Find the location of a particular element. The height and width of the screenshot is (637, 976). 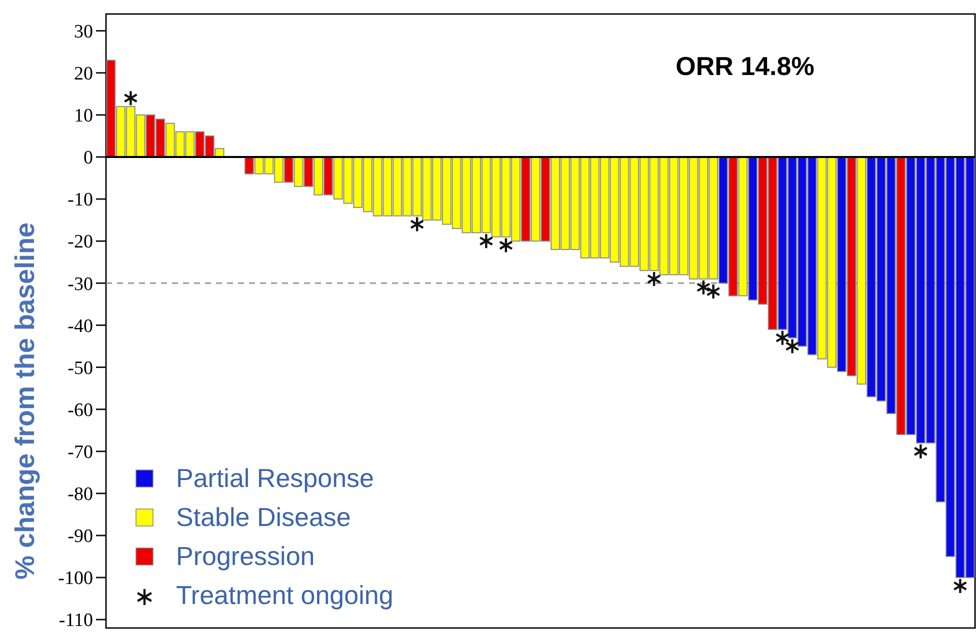

y-tick-label: -30 is located at coordinates (80, 284).